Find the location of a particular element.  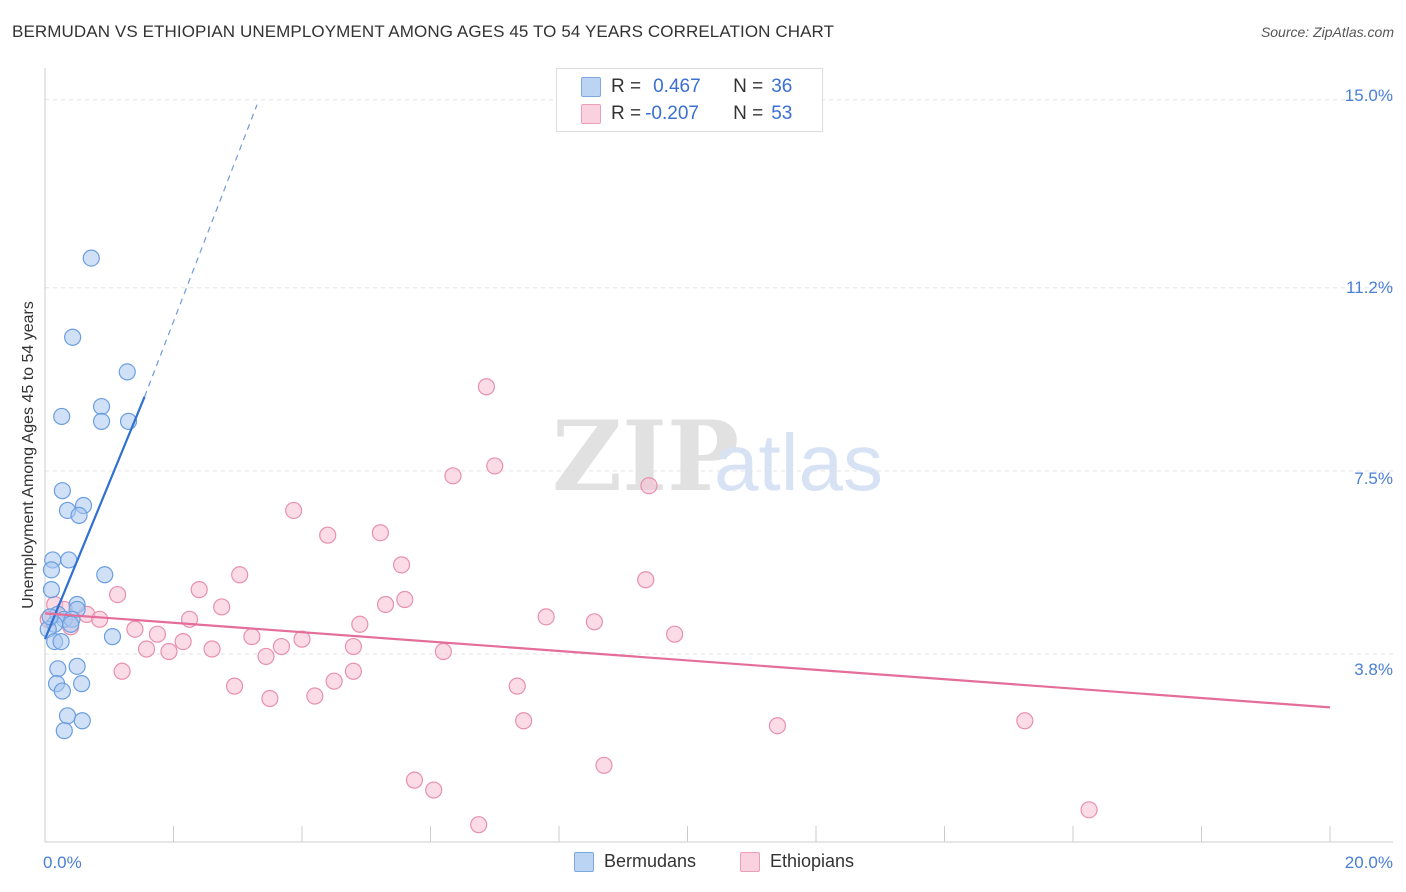

bottom-legend-ethiopians: Ethiopians is located at coordinates (797, 861).